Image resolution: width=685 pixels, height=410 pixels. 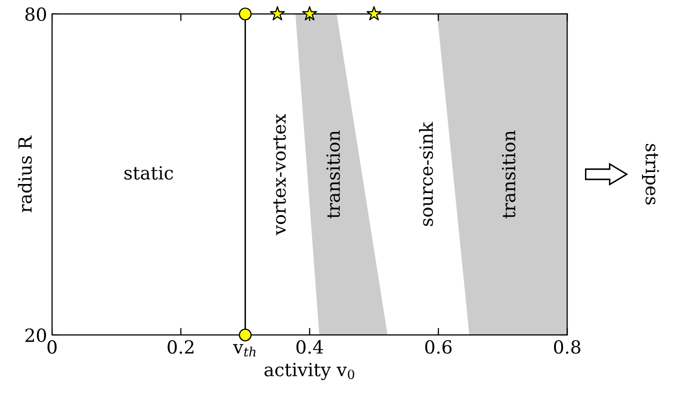 I want to click on y-tick-label: 20, so click(x=35, y=335).